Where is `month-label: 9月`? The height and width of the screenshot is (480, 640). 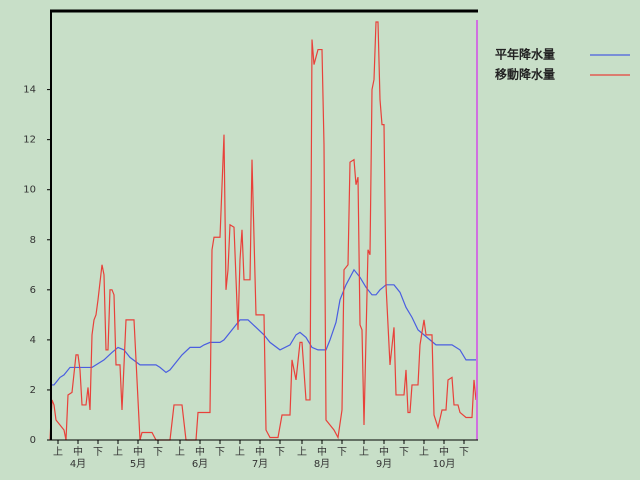 month-label: 9月 is located at coordinates (384, 464).